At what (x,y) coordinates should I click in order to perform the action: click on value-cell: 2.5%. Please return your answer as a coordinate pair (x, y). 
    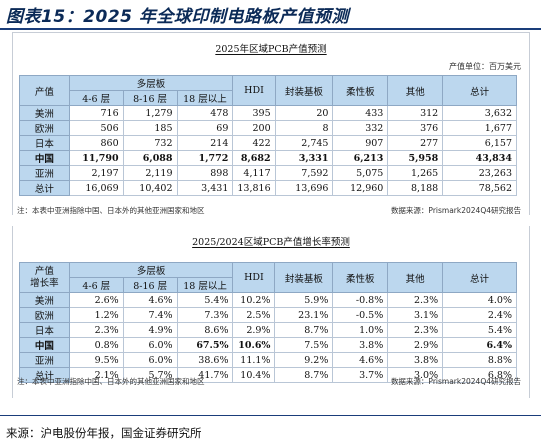
    Looking at the image, I should click on (254, 315).